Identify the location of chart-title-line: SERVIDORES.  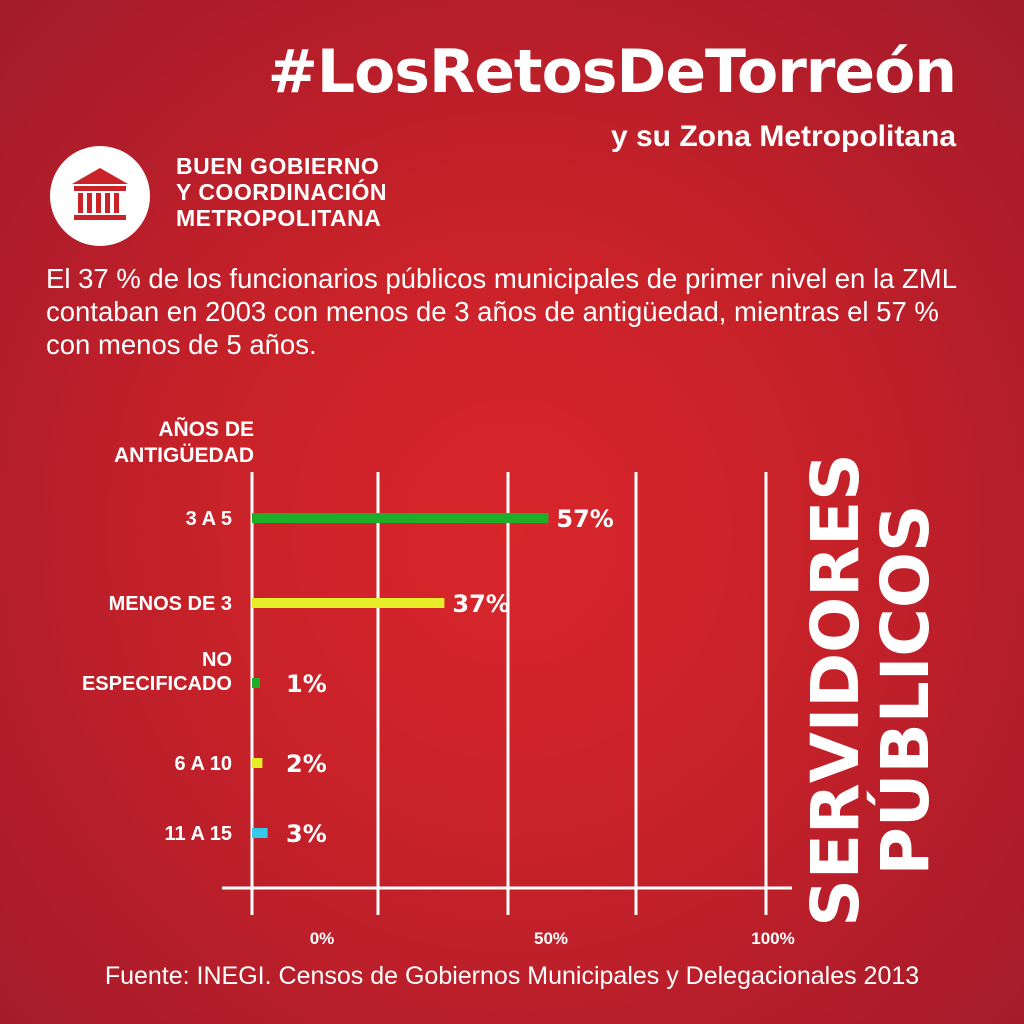
(835, 689).